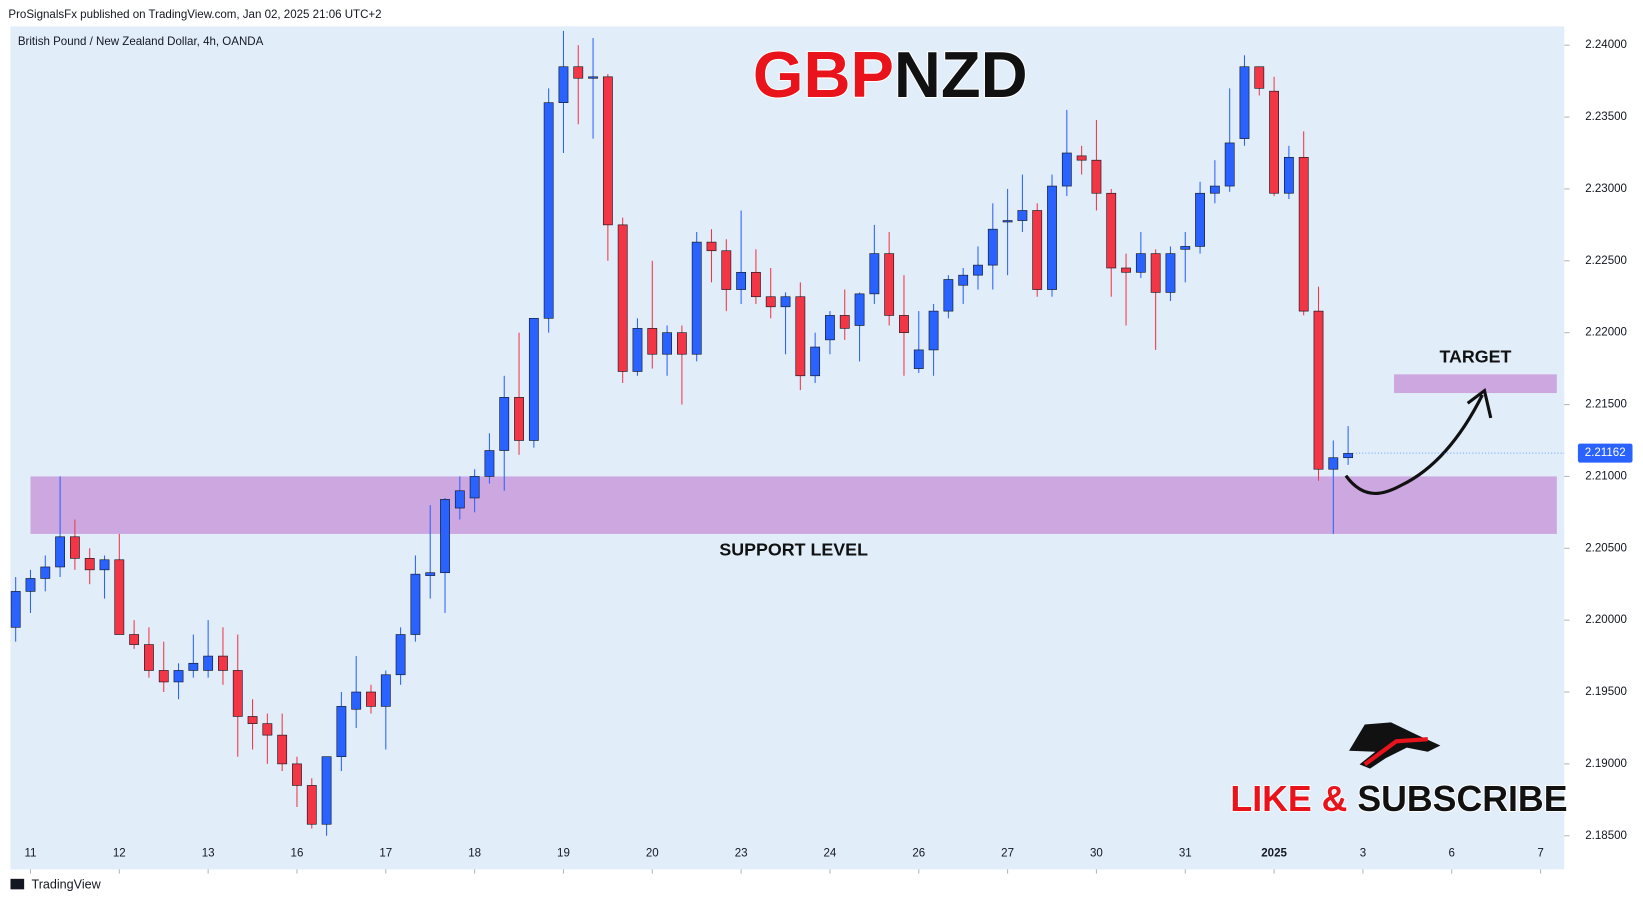  Describe the element at coordinates (1606, 261) in the screenshot. I see `y-tick-label: 2.22500` at that location.